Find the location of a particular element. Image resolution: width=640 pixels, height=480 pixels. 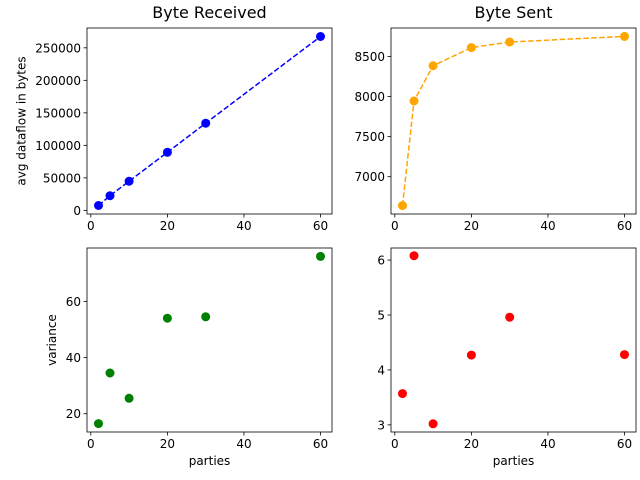

y-tick-label-1: 4 is located at coordinates (381, 370).